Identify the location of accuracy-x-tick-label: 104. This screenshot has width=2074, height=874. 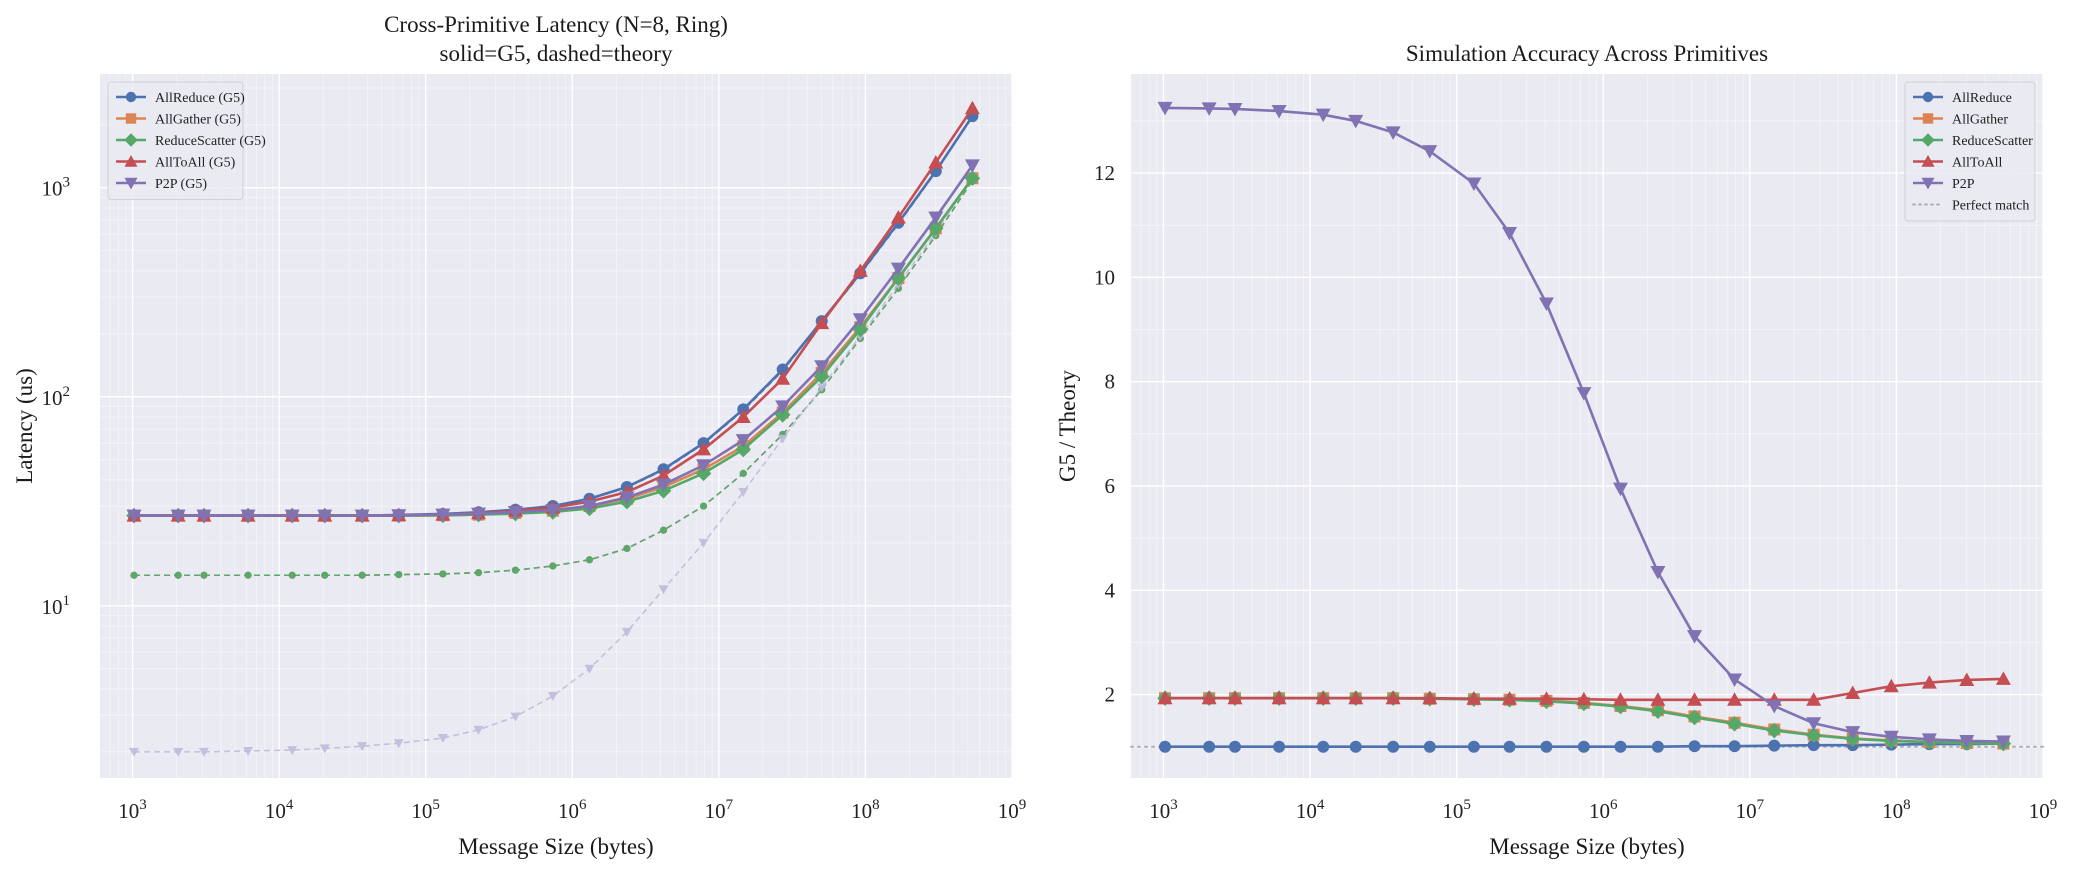
(1310, 810).